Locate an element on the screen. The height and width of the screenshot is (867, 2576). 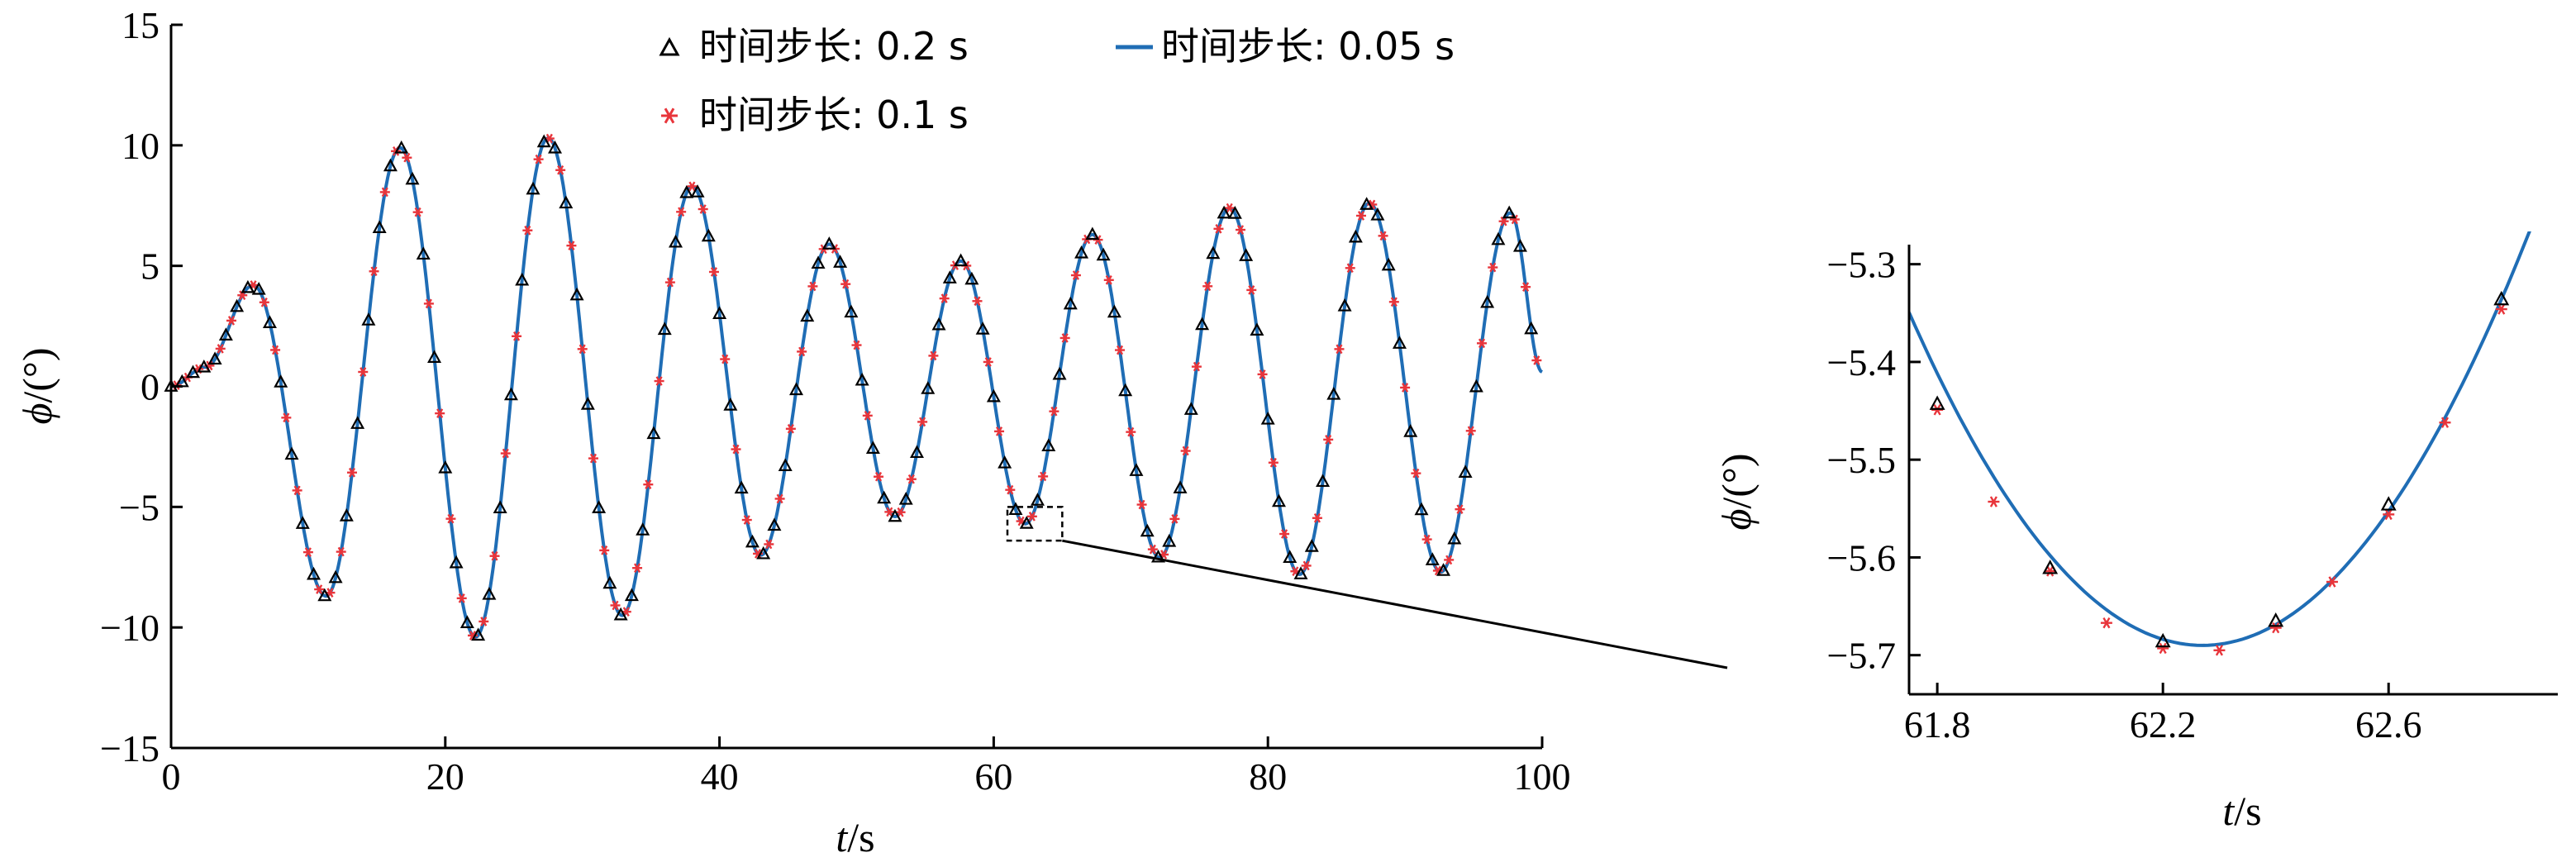
main-x-axis-title: t/s is located at coordinates (855, 837).